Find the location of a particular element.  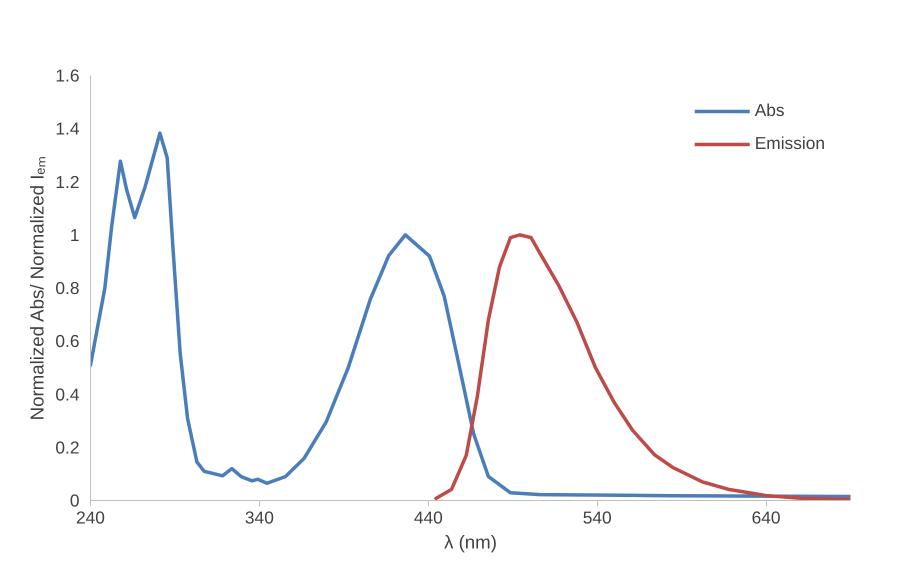

legend-label: Abs is located at coordinates (769, 110).